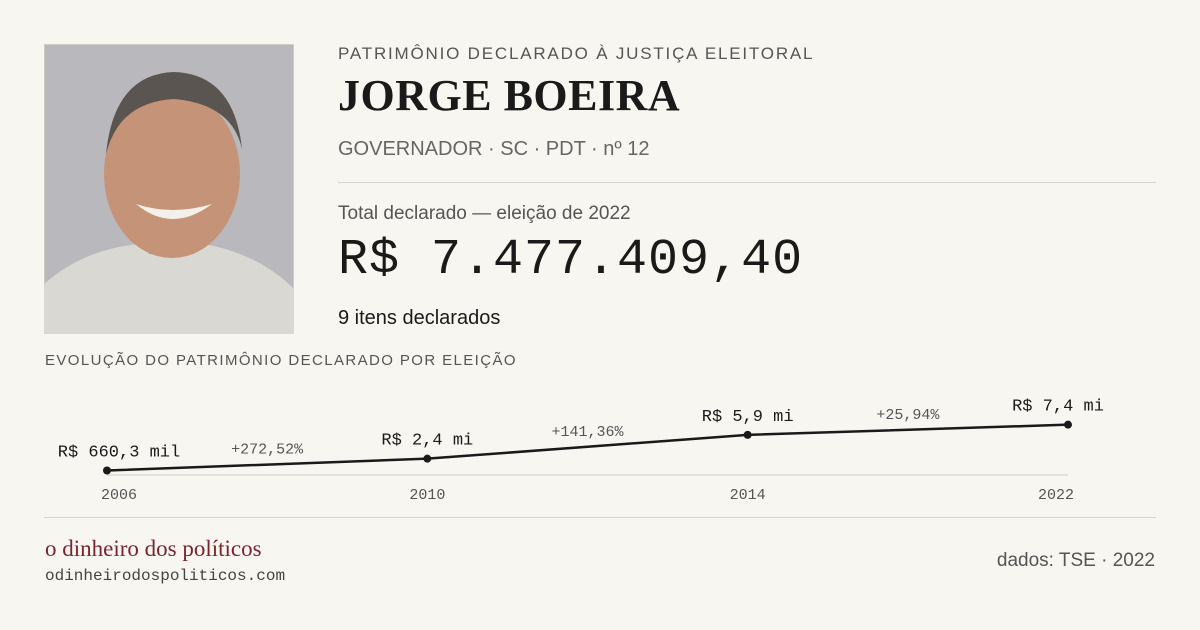 This screenshot has width=1200, height=630. I want to click on x-tick-label: 2006, so click(119, 495).